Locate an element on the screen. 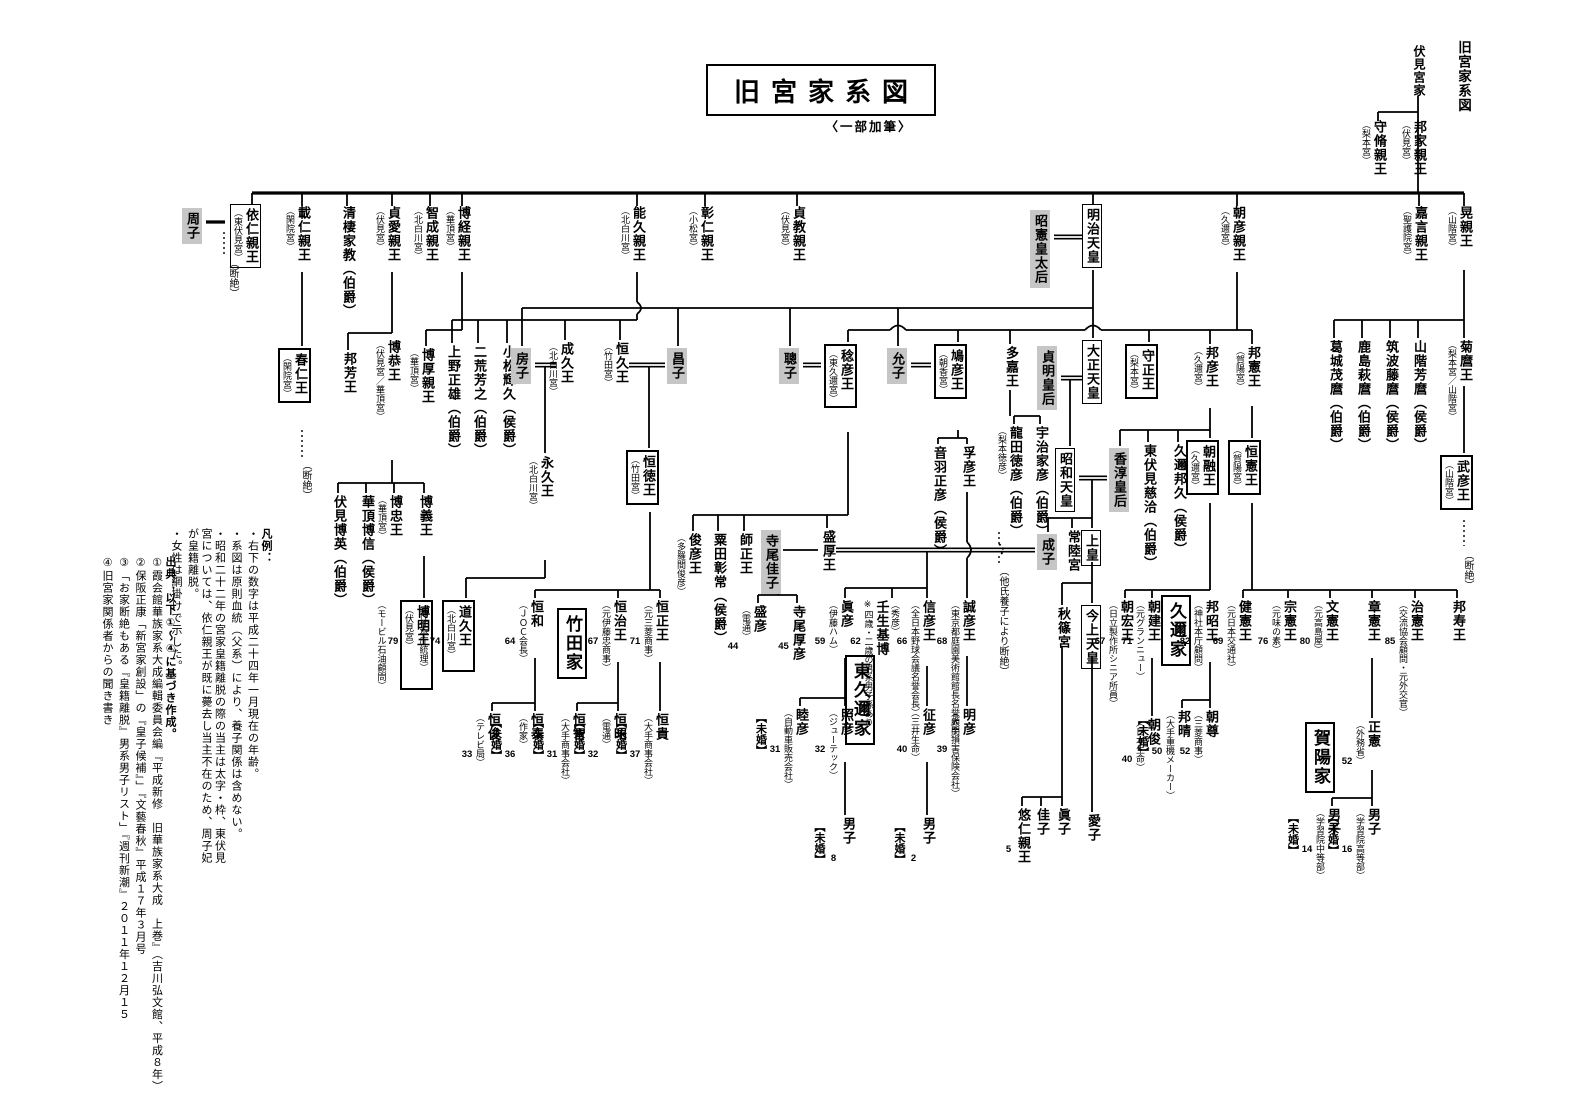 The width and height of the screenshot is (1583, 1119). node-joko: 上皇 is located at coordinates (1091, 548).